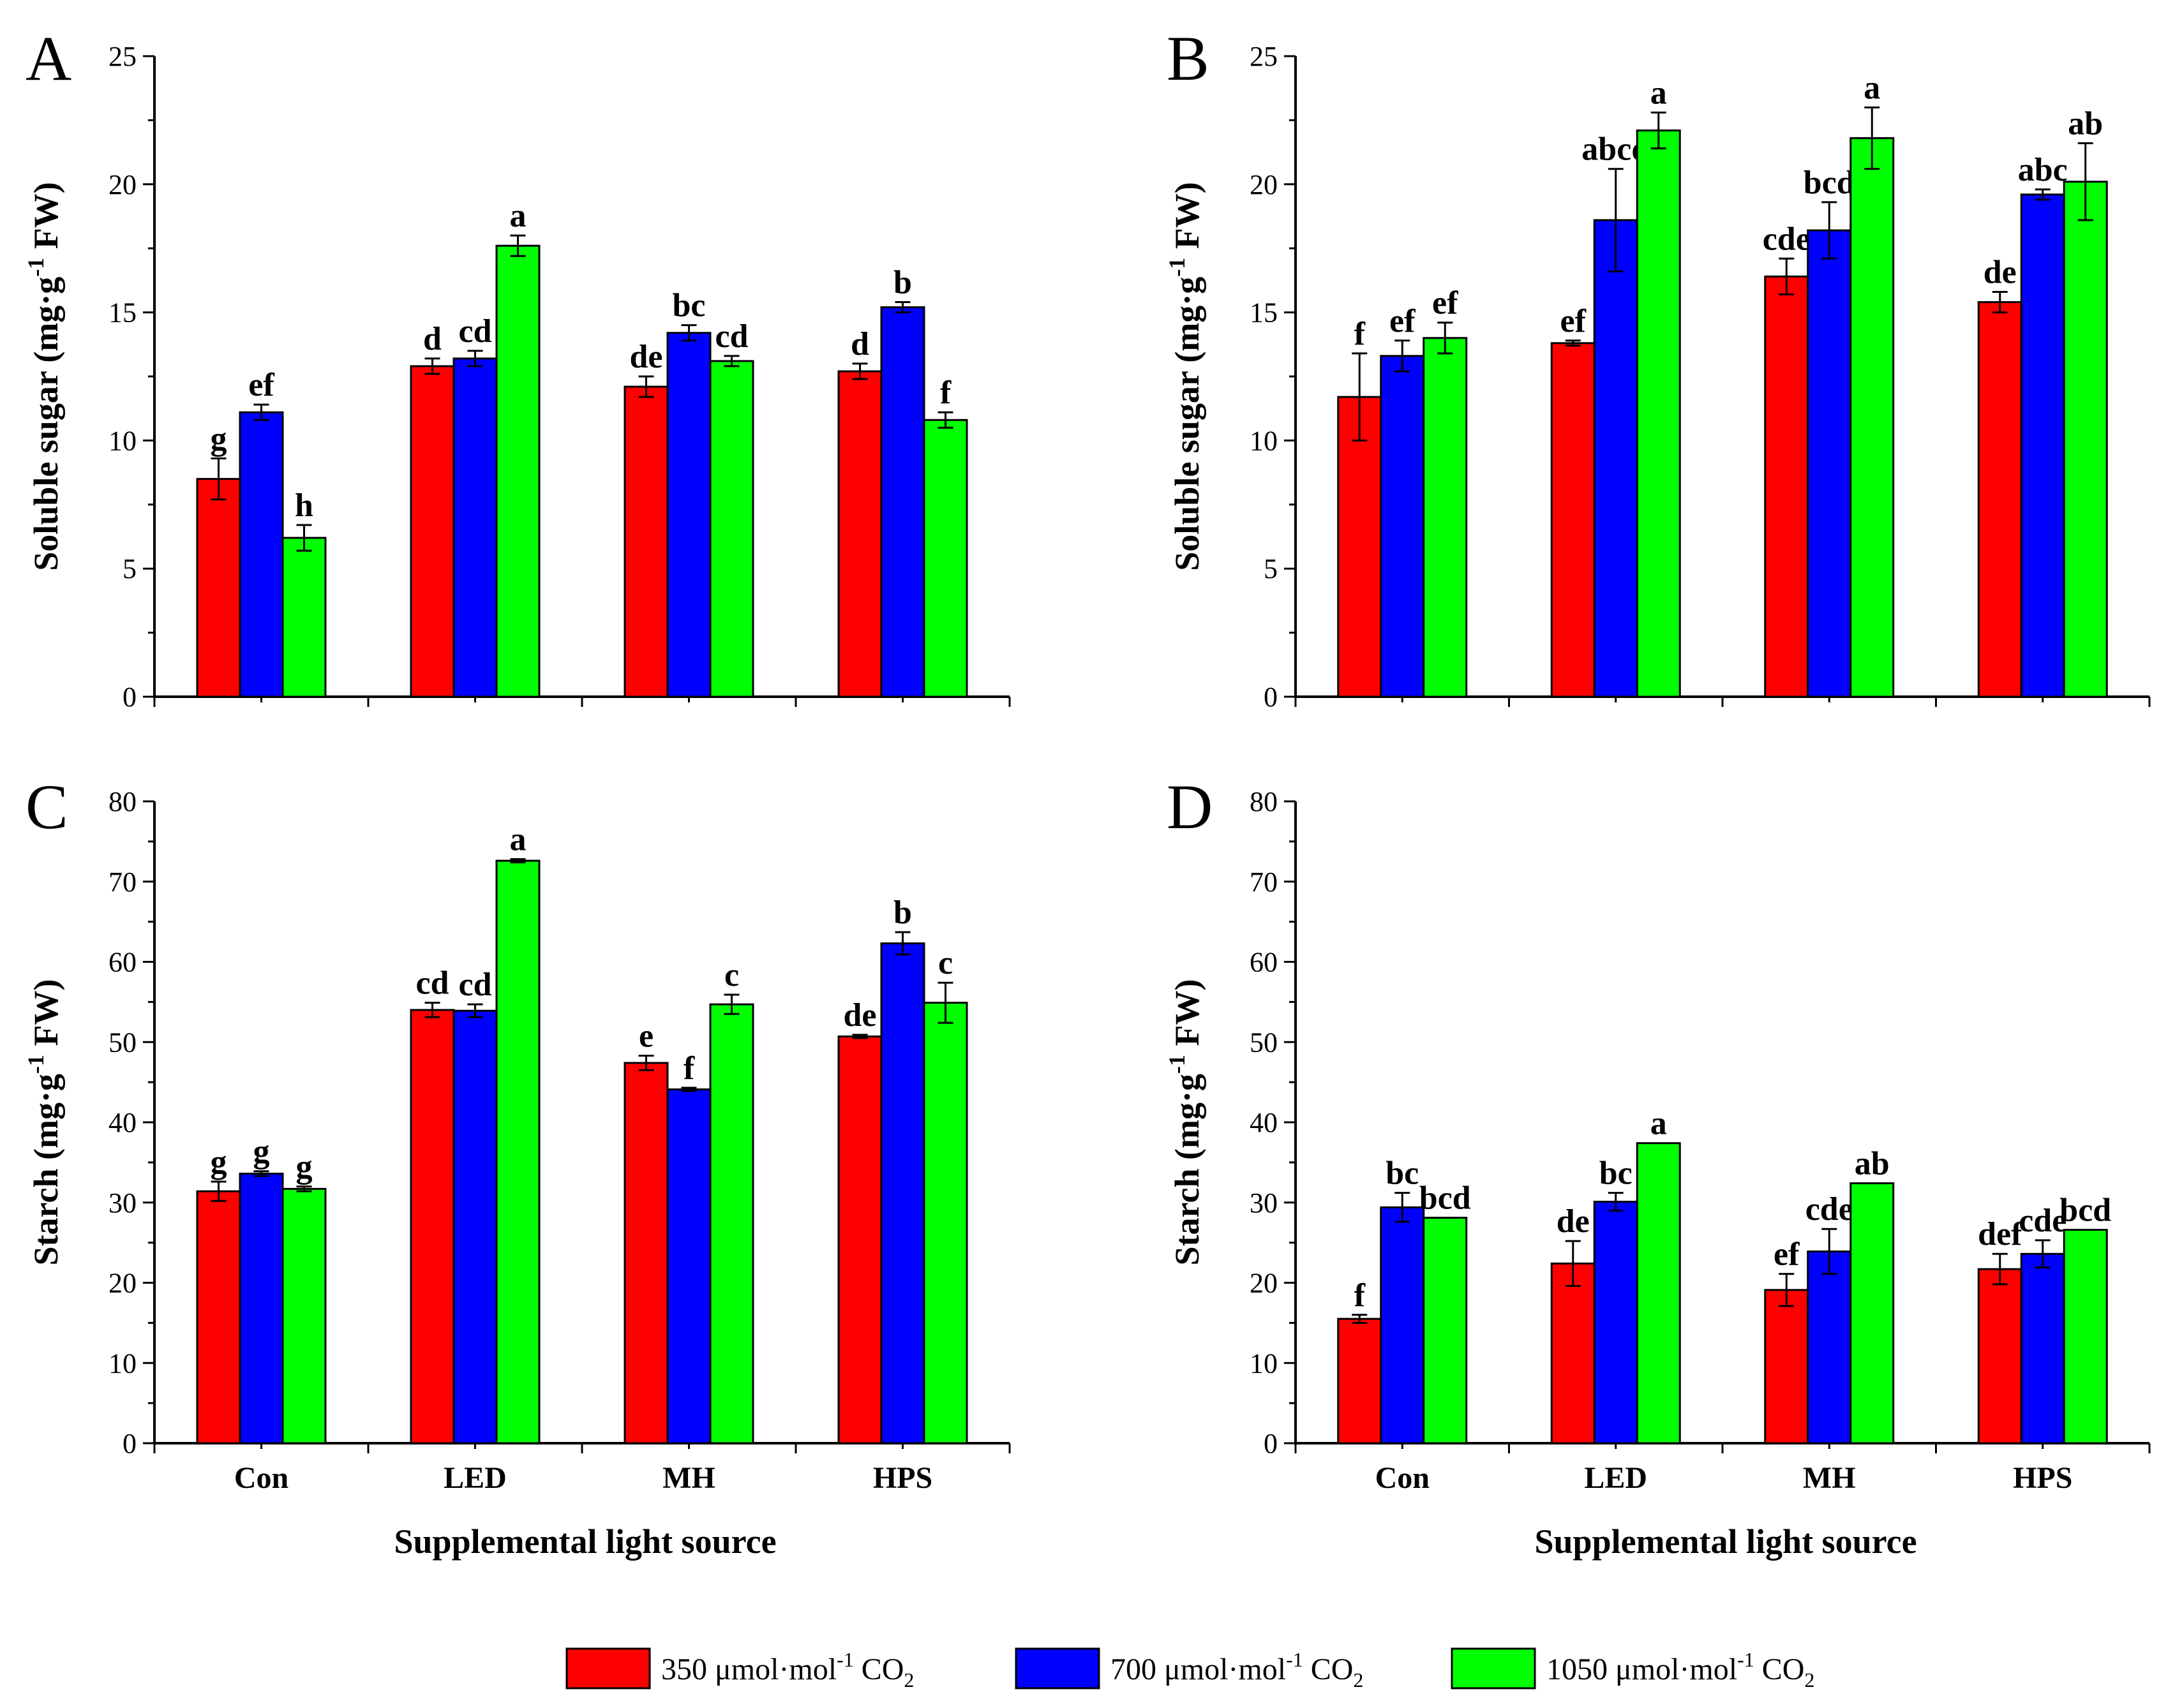 This screenshot has height=1708, width=2182. I want to click on significance-label: cde, so click(2043, 1221).